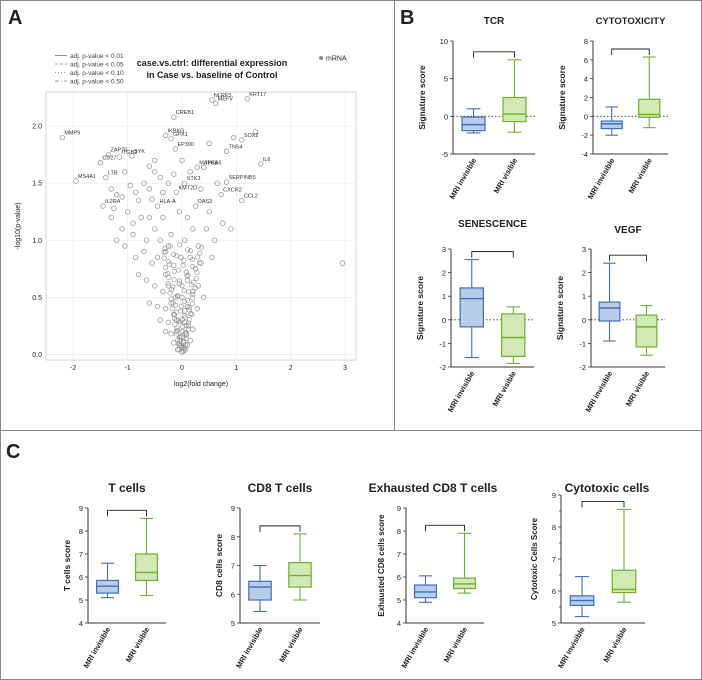 Image resolution: width=702 pixels, height=680 pixels. What do you see at coordinates (188, 188) in the screenshot?
I see `volcano-gene-label: KMT2D` at bounding box center [188, 188].